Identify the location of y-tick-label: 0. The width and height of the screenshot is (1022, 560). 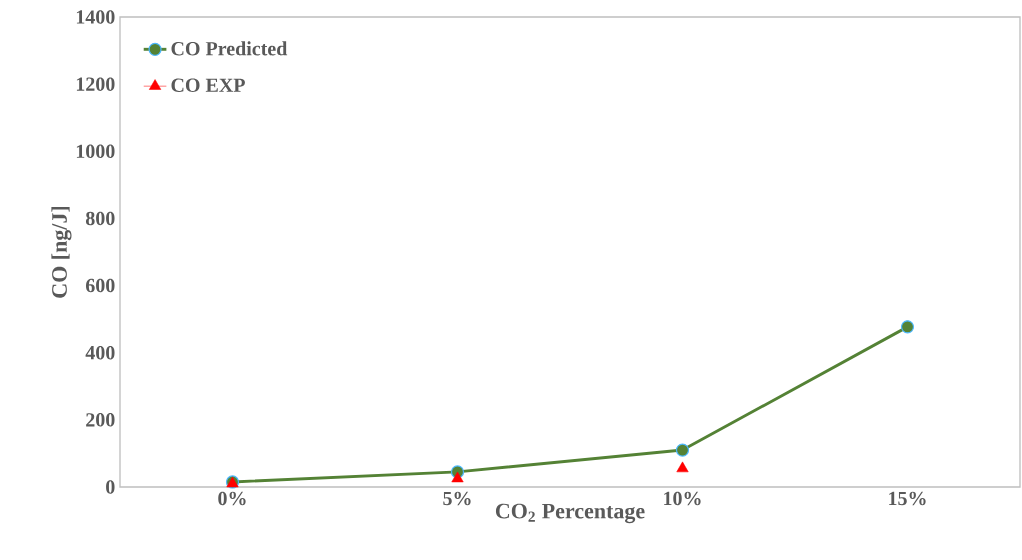
(110, 487).